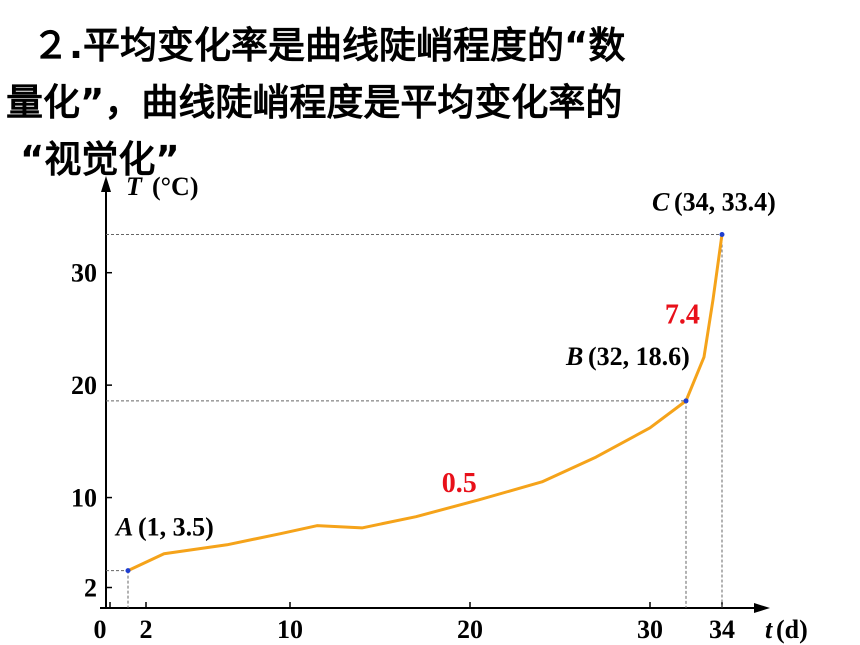 This screenshot has height=645, width=860. I want to click on y-tick-label: 10, so click(84, 498).